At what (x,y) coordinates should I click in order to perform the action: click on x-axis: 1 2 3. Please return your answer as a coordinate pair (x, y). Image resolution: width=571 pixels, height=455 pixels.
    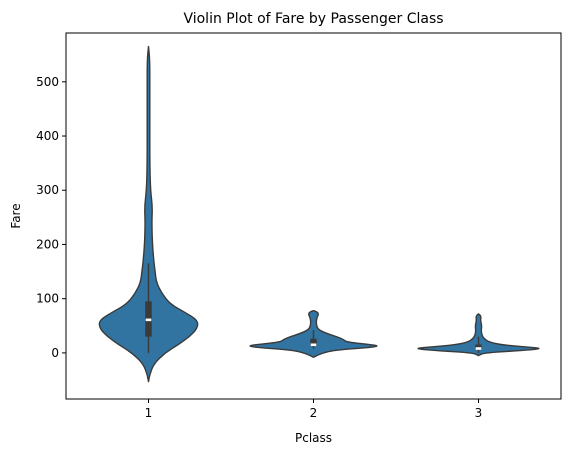
    Looking at the image, I should click on (314, 409).